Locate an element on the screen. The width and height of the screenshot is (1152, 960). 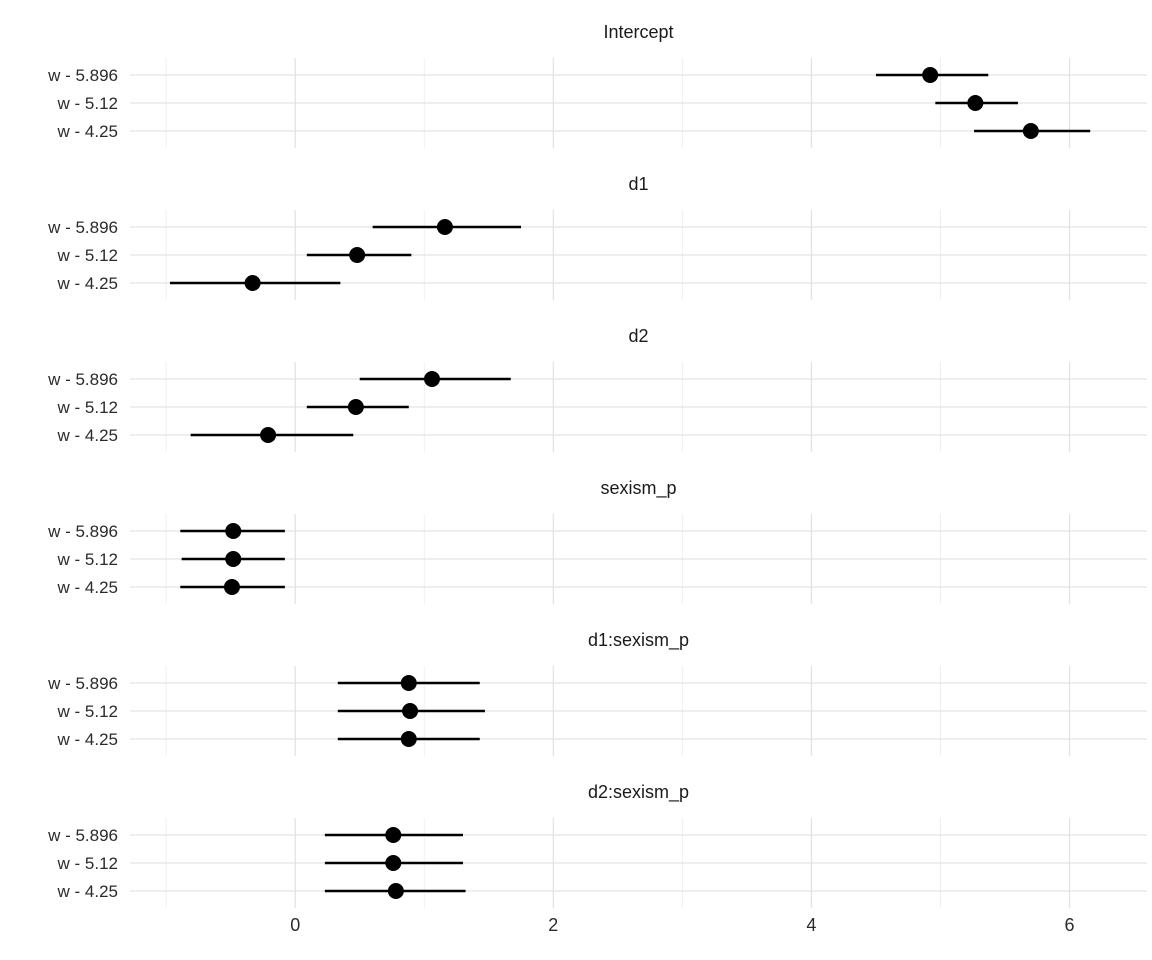
x-axis-tick-label: 6 is located at coordinates (1070, 925).